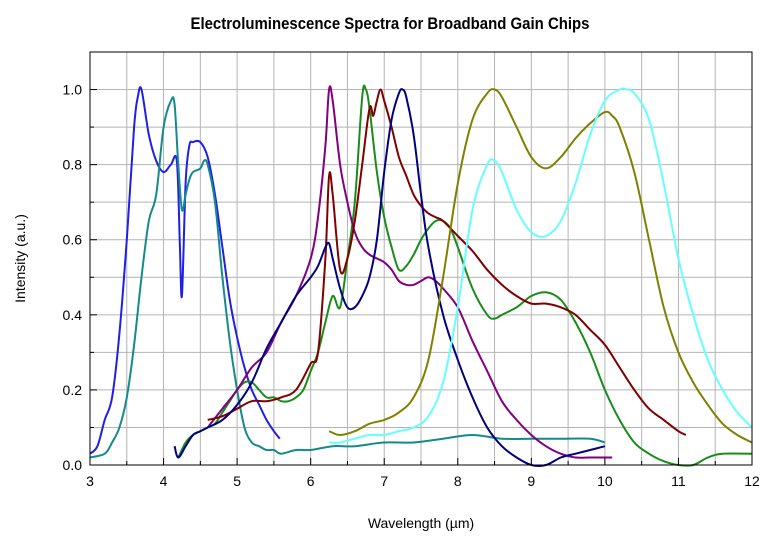  Describe the element at coordinates (73, 315) in the screenshot. I see `y-tick-label: 0.4` at that location.